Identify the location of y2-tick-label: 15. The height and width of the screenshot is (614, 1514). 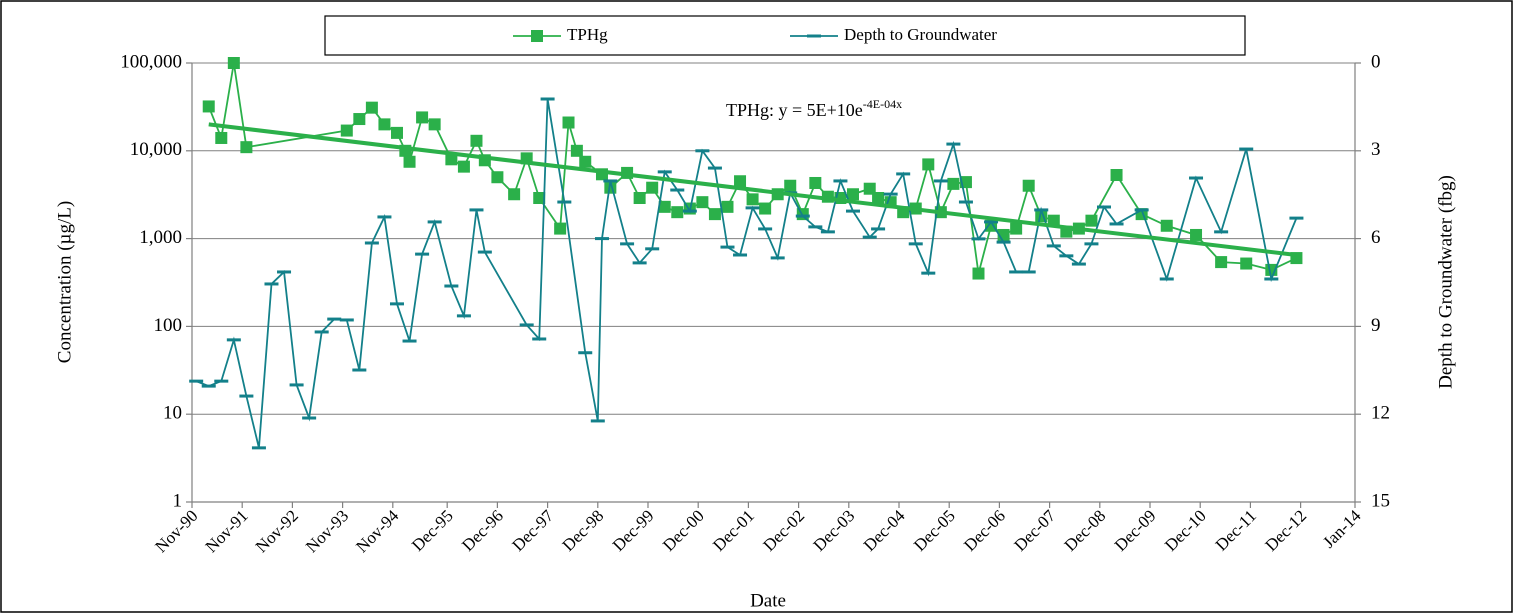
(1380, 500).